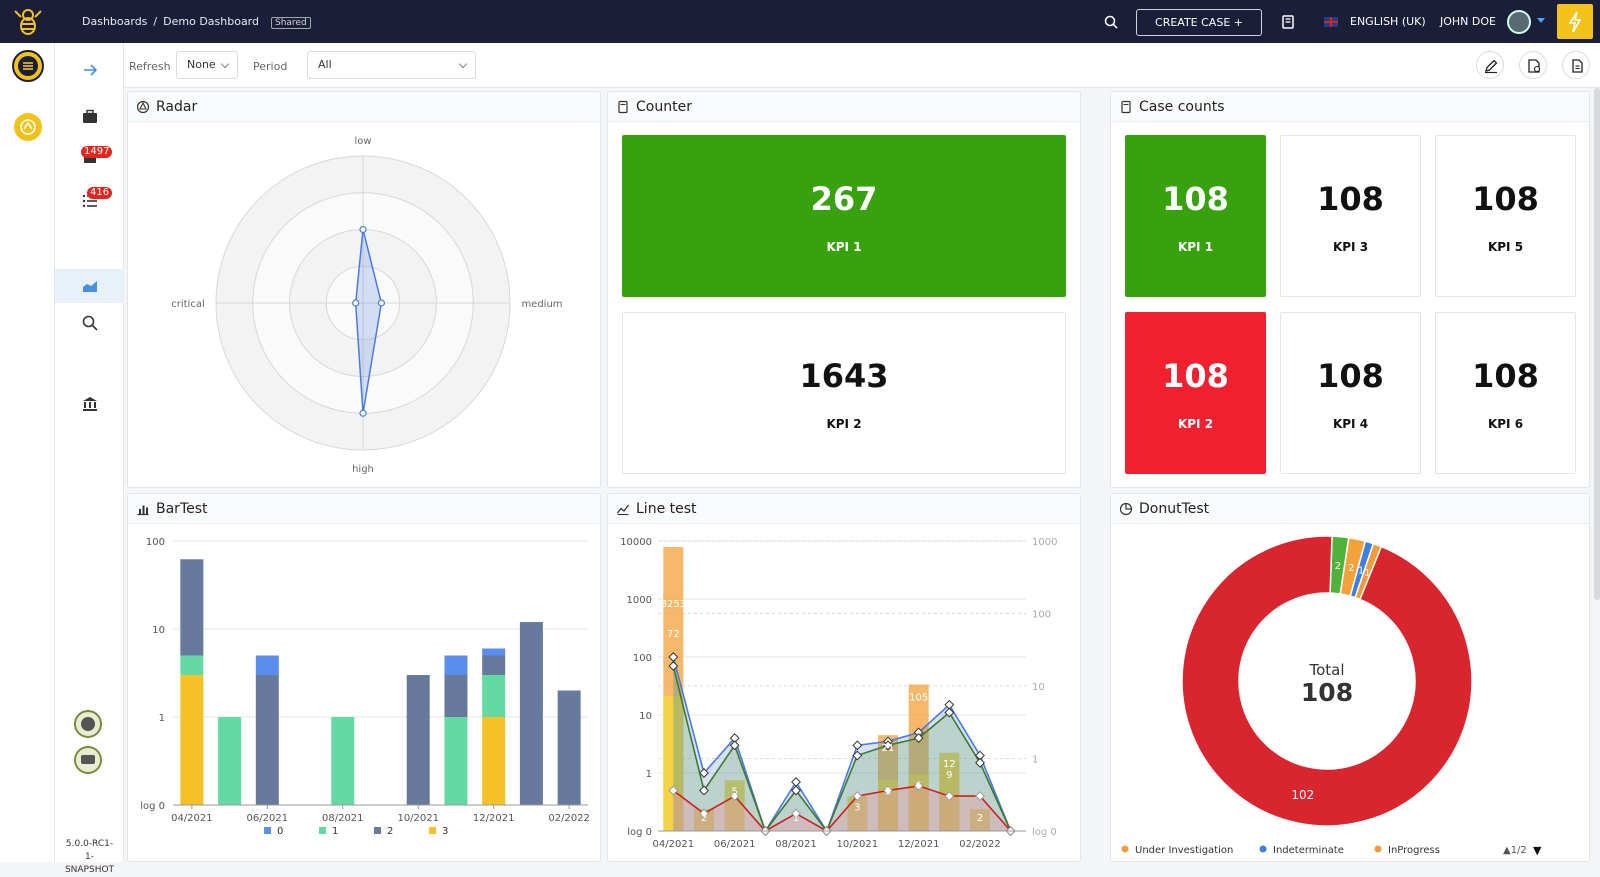 This screenshot has width=1600, height=877. What do you see at coordinates (1505, 393) in the screenshot?
I see `case-kpi-6: 108 KPI 6` at bounding box center [1505, 393].